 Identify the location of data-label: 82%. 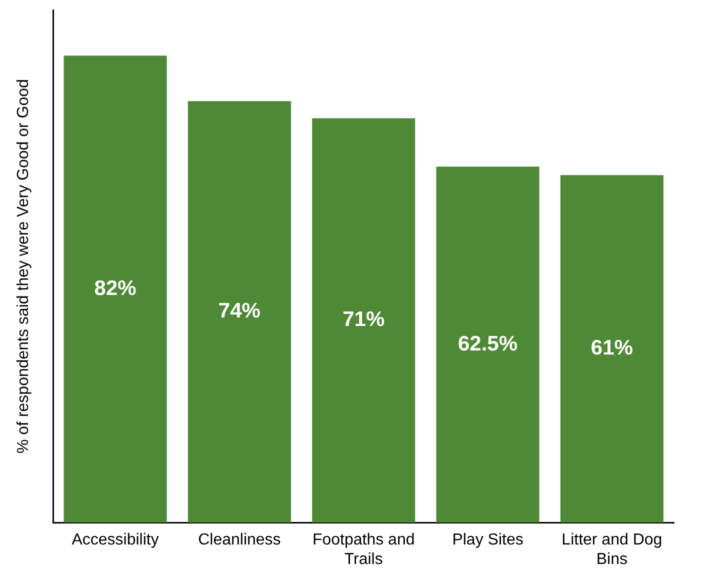
(115, 288).